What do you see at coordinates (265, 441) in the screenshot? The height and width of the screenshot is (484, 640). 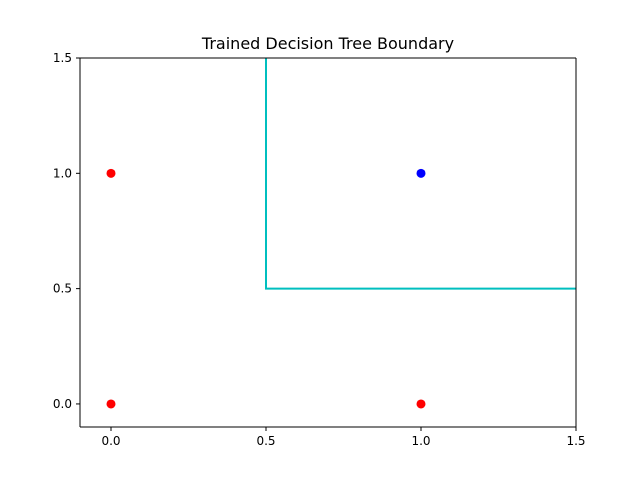 I see `x-tick-label: 0.5` at bounding box center [265, 441].